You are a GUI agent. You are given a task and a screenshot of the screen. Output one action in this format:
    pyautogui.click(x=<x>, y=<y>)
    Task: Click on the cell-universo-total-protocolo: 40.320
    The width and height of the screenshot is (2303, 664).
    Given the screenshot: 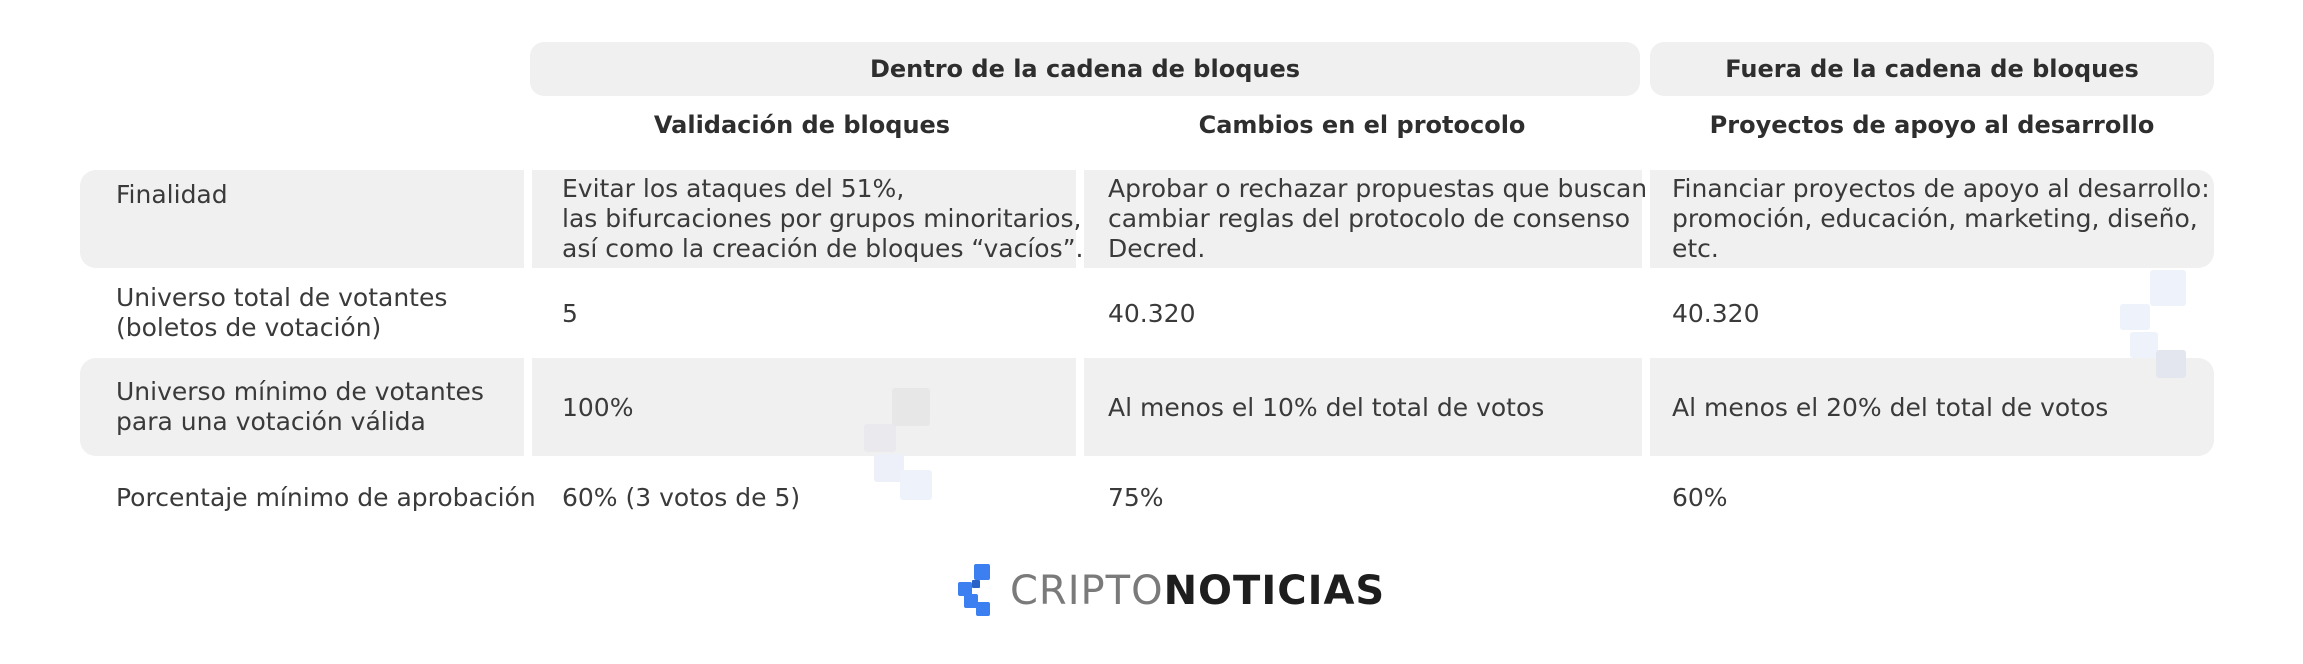 What is the action you would take?
    pyautogui.click(x=1152, y=313)
    